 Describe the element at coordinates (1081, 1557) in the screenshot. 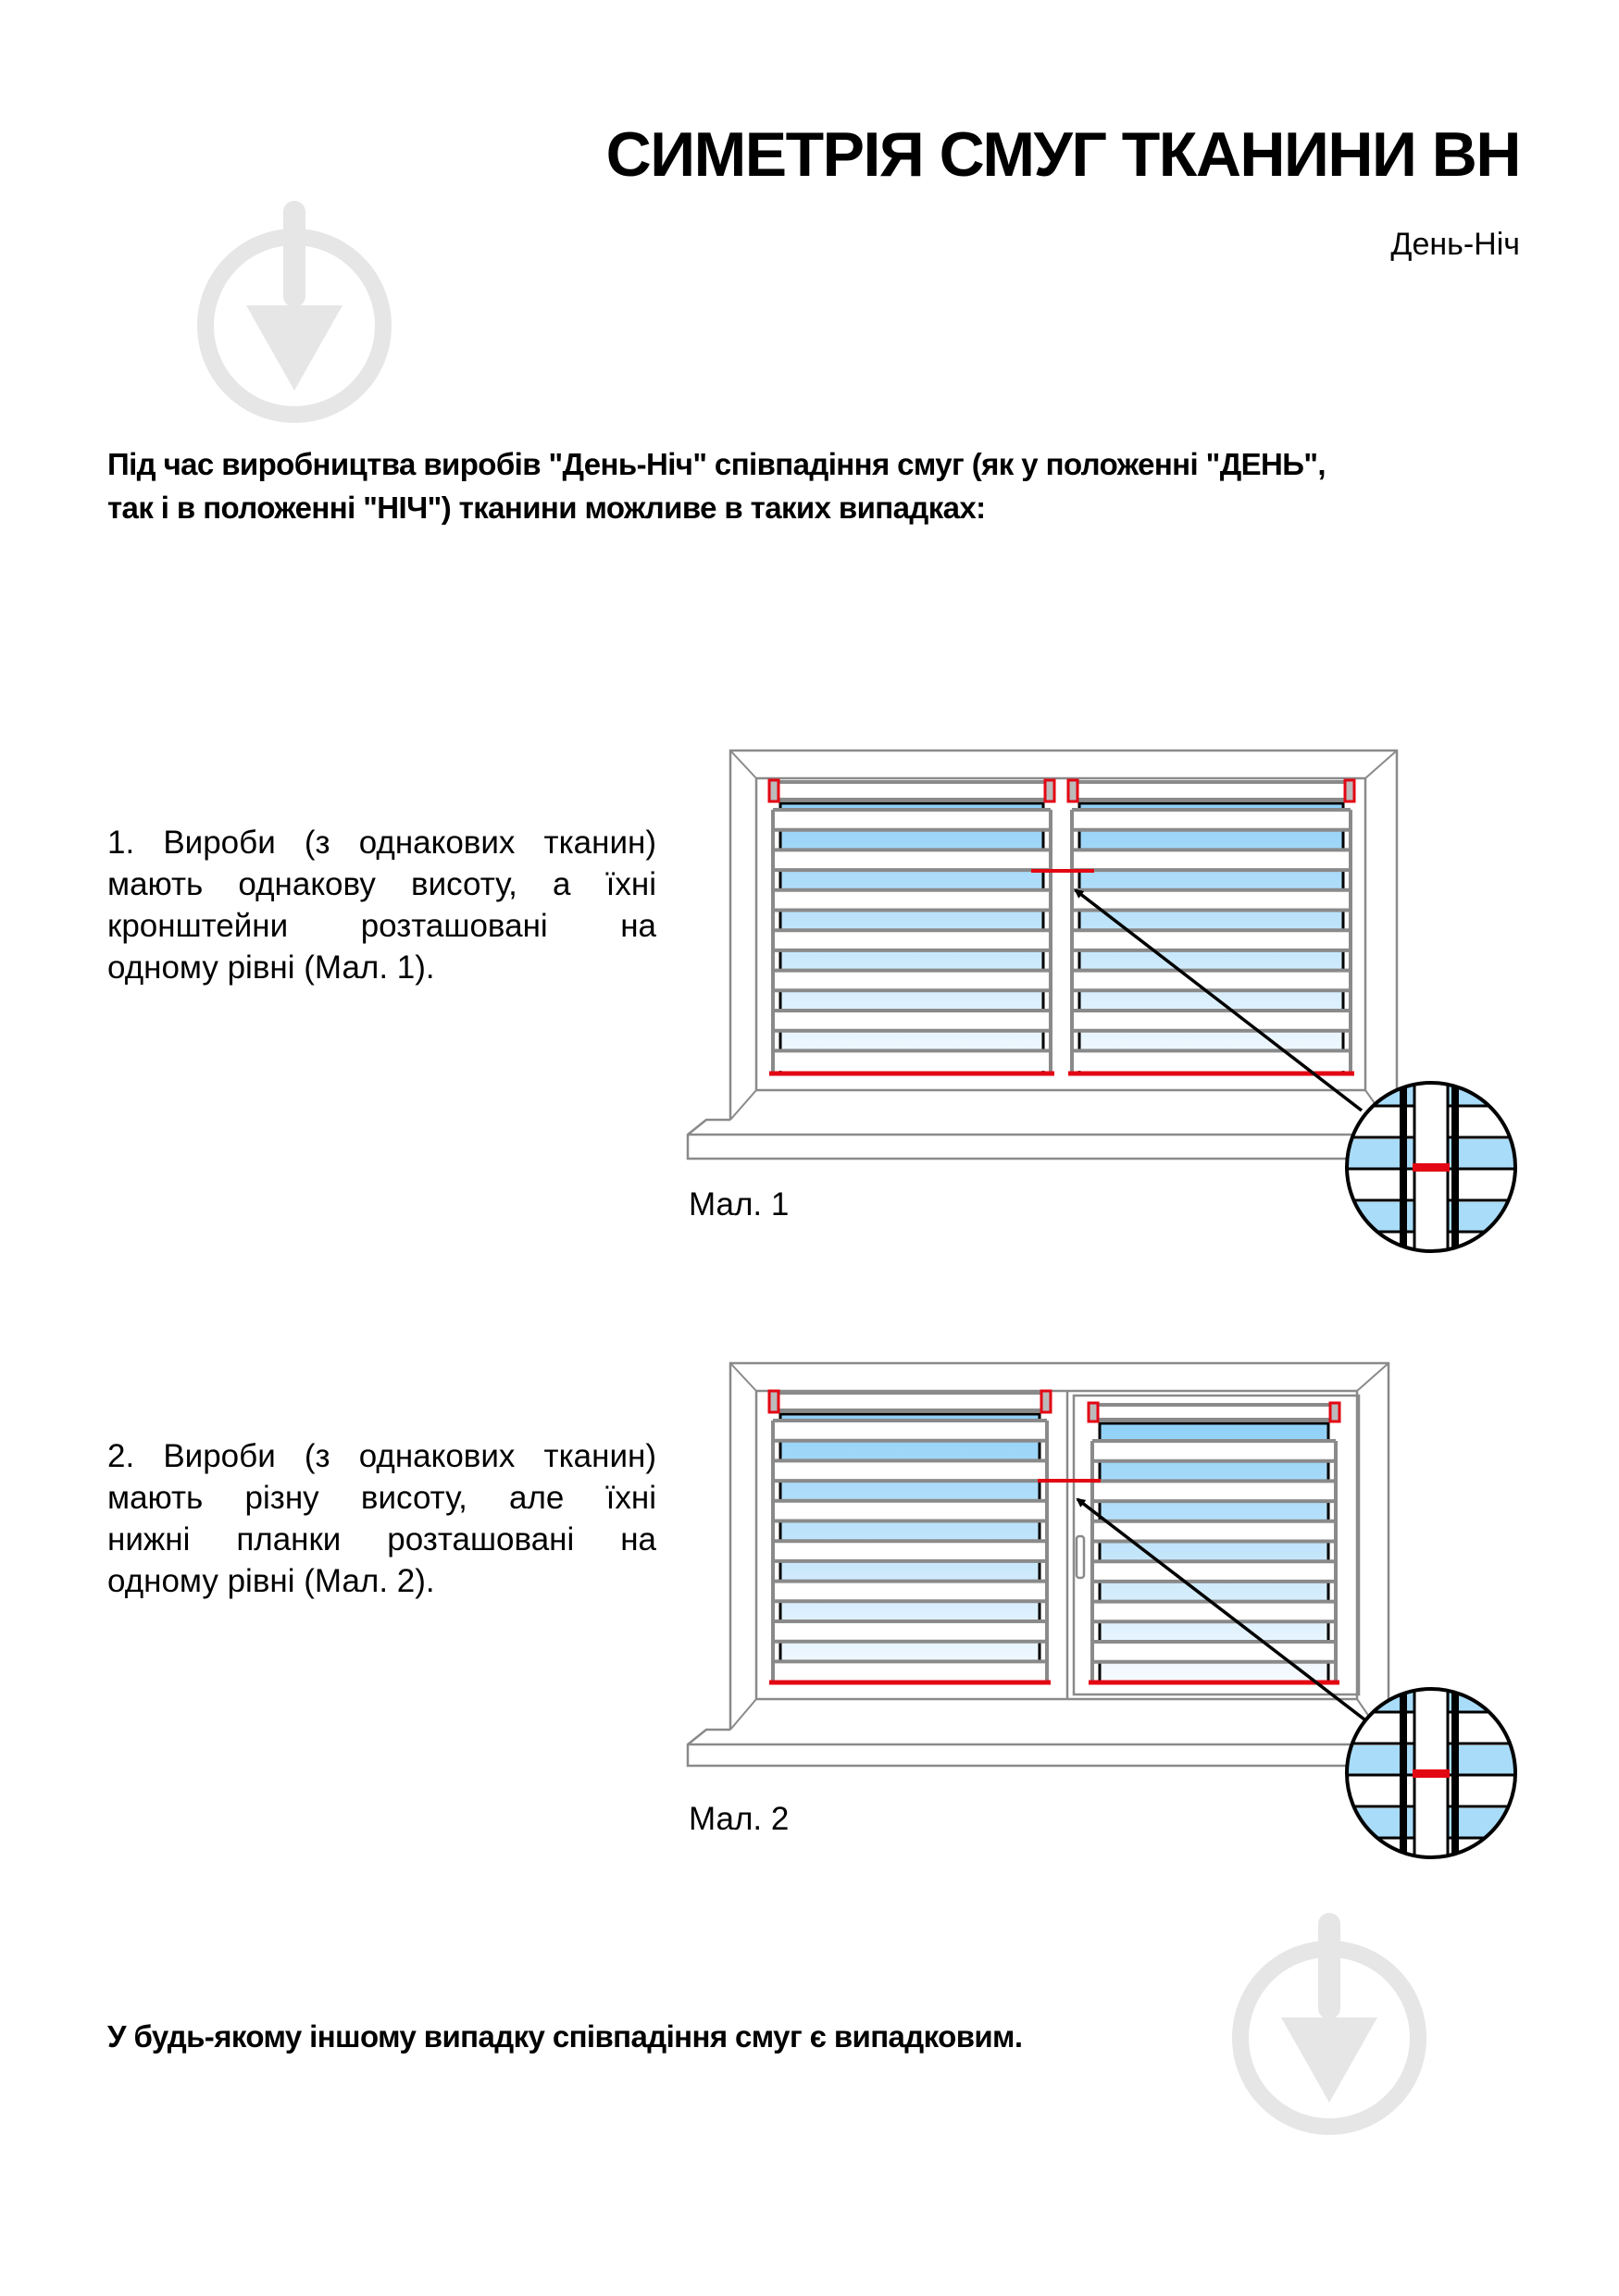

I see `window-handle-icon` at that location.